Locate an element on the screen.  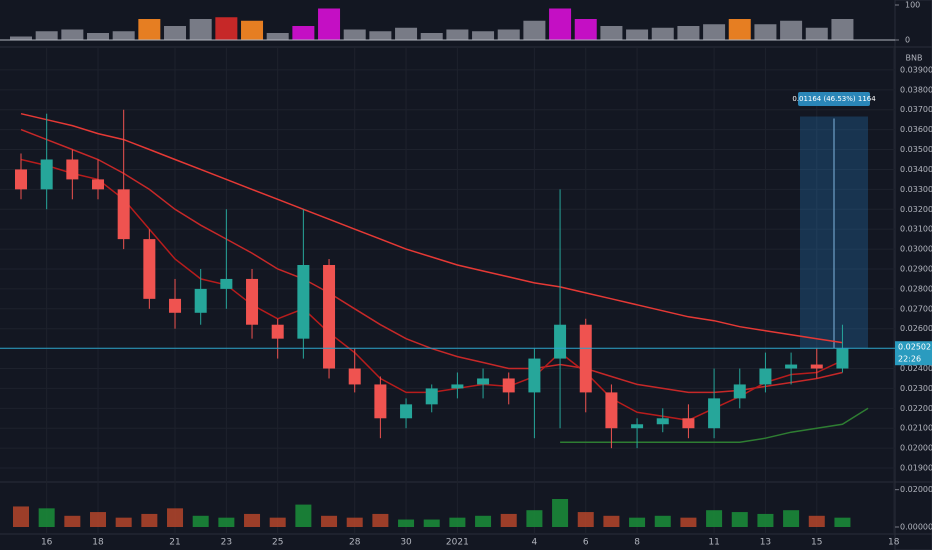
y-tick-label: 0.02200 is located at coordinates (916, 408).